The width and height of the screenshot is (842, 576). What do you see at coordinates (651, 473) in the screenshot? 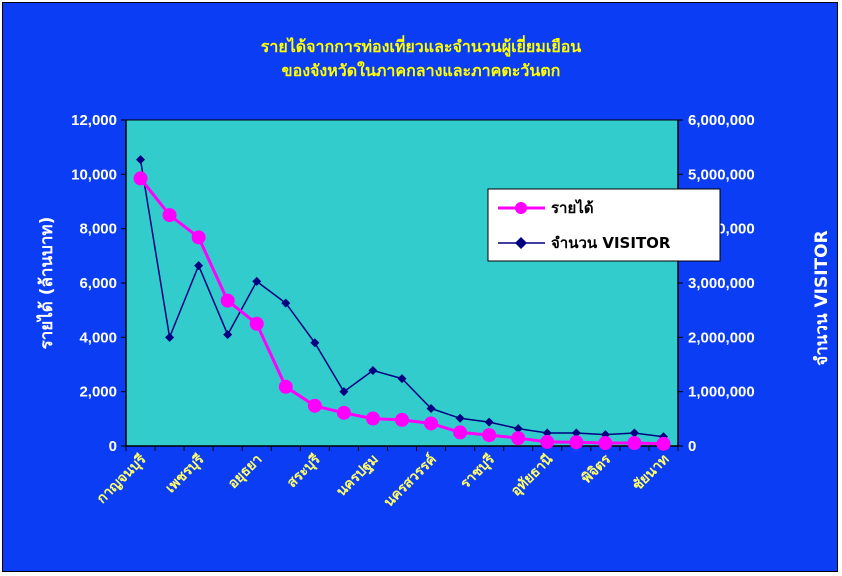
I see `x-tick-label: ชัยนาท` at bounding box center [651, 473].